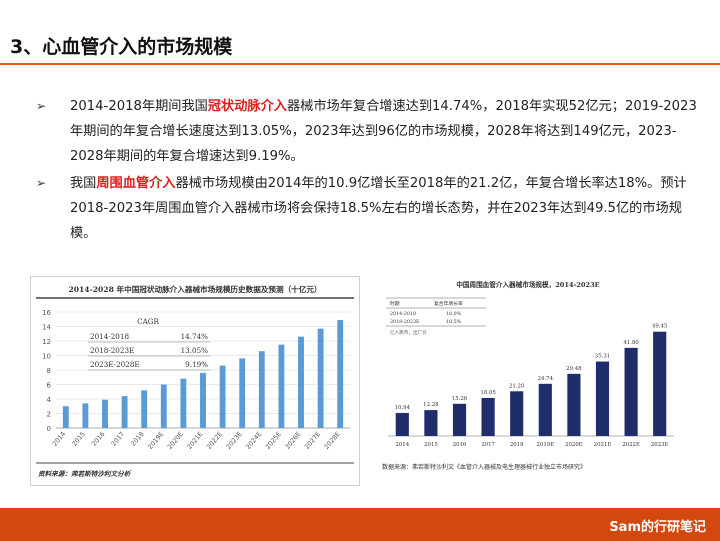 This screenshot has height=541, width=720. I want to click on data-label: 35.31, so click(602, 357).